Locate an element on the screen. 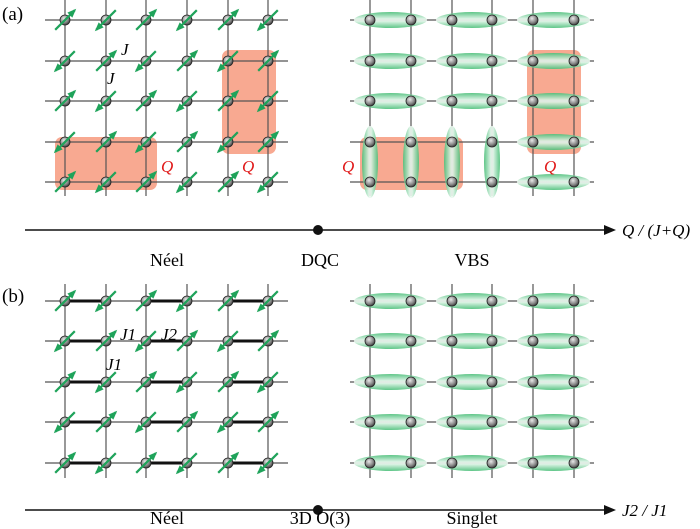 The width and height of the screenshot is (700, 529). critical-point-b is located at coordinates (318, 510).